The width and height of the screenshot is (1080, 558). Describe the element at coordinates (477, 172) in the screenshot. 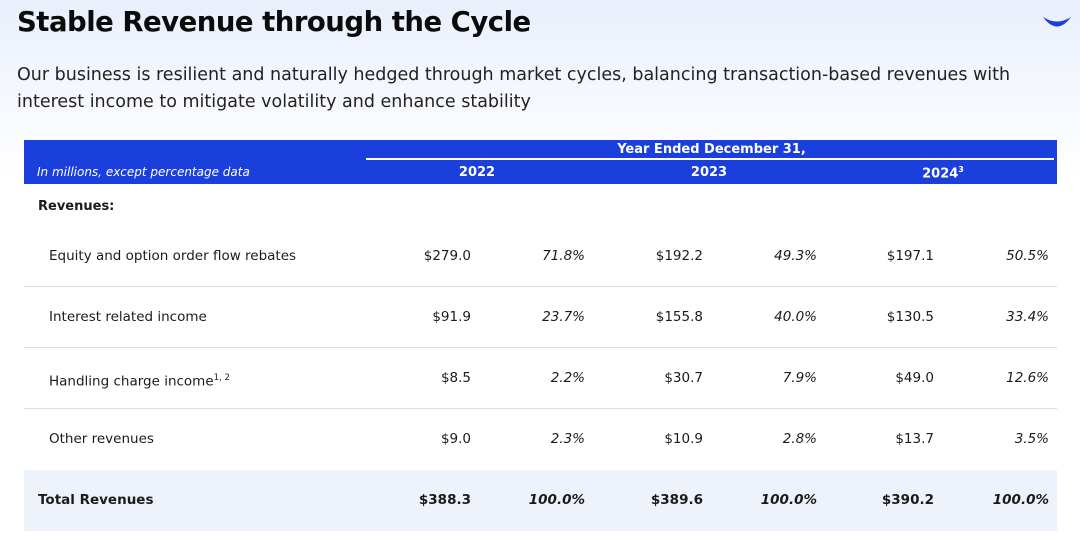

I see `year-header-2022: 2022` at that location.